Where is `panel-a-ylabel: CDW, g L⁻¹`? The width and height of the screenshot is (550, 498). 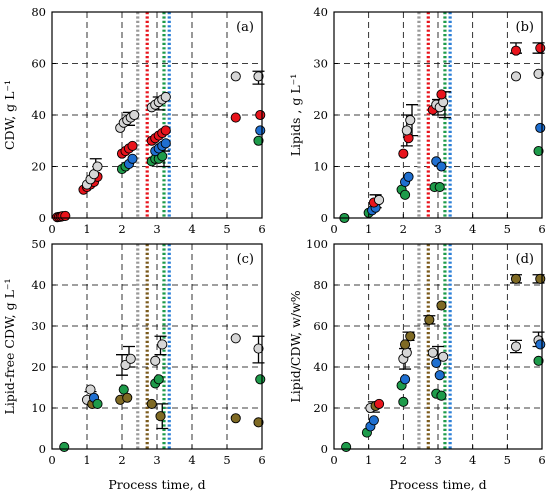 panel-a-ylabel: CDW, g L⁻¹ is located at coordinates (9, 115).